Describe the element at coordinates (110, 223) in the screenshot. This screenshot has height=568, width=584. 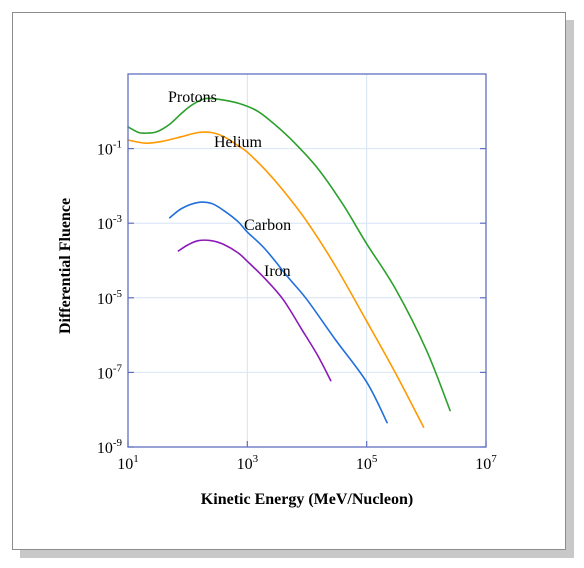
I see `y-tick-label: 10⁻³` at that location.